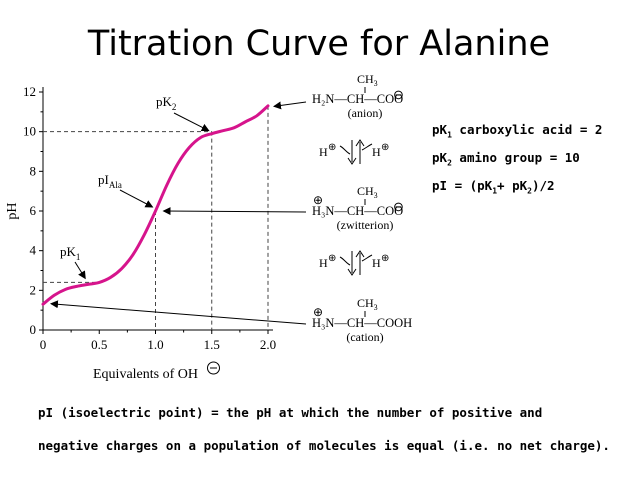 The image size is (638, 479). Describe the element at coordinates (352, 161) in the screenshot. I see `equilibrium-upper-down-head` at that location.